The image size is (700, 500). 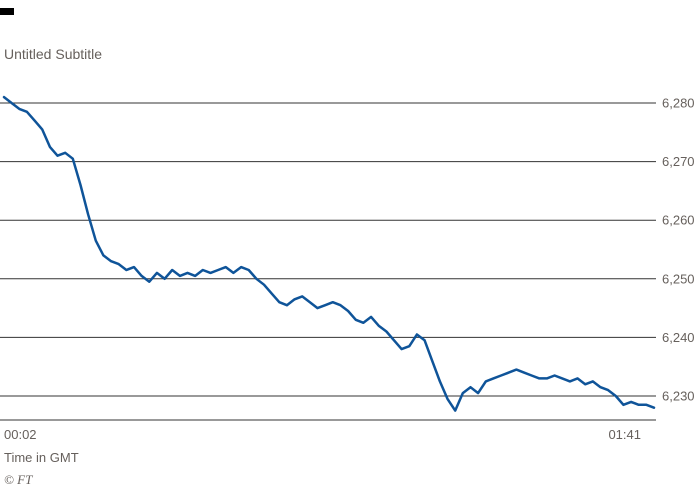 What do you see at coordinates (678, 337) in the screenshot?
I see `y-tick-label: 6,240` at bounding box center [678, 337].